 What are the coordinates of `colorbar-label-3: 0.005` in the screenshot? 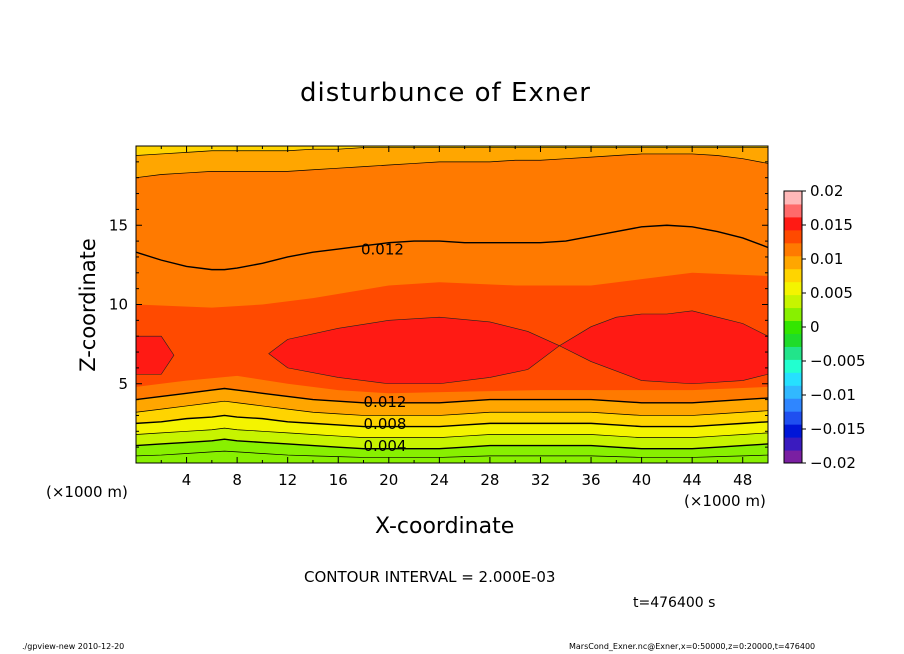 It's located at (831, 293).